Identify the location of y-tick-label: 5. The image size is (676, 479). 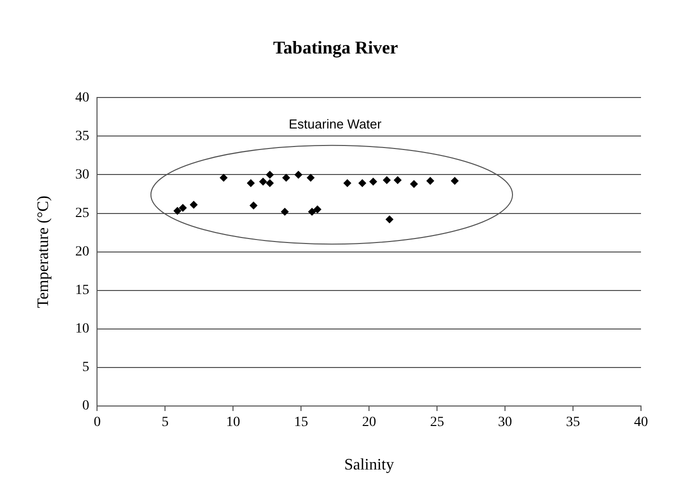
(86, 368).